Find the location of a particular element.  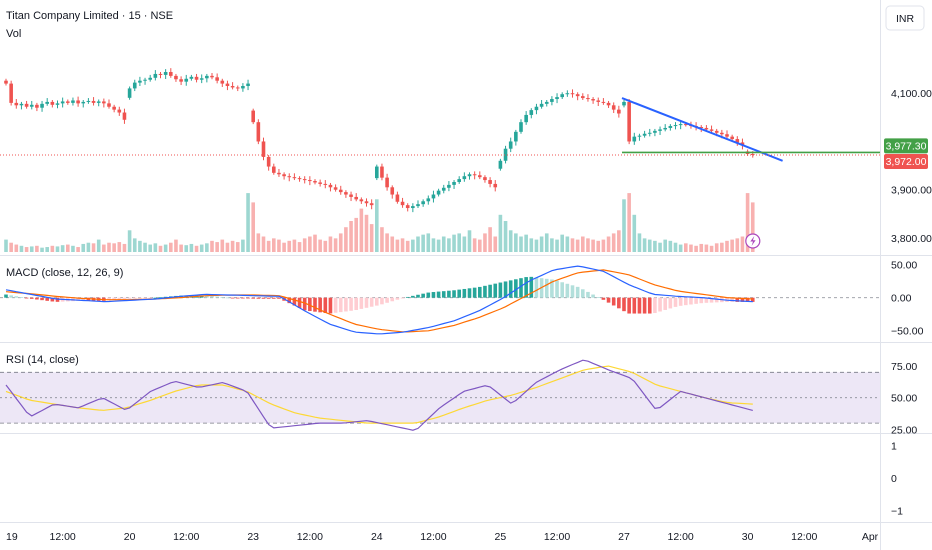

macd-axis-label: 50.00 is located at coordinates (904, 266).